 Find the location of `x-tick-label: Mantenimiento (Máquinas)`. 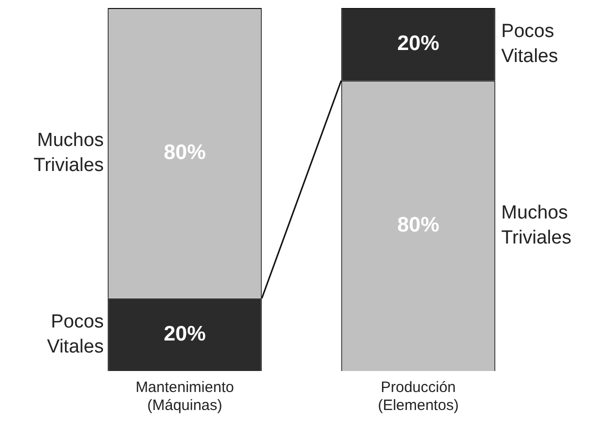

x-tick-label: Mantenimiento (Máquinas) is located at coordinates (185, 396).